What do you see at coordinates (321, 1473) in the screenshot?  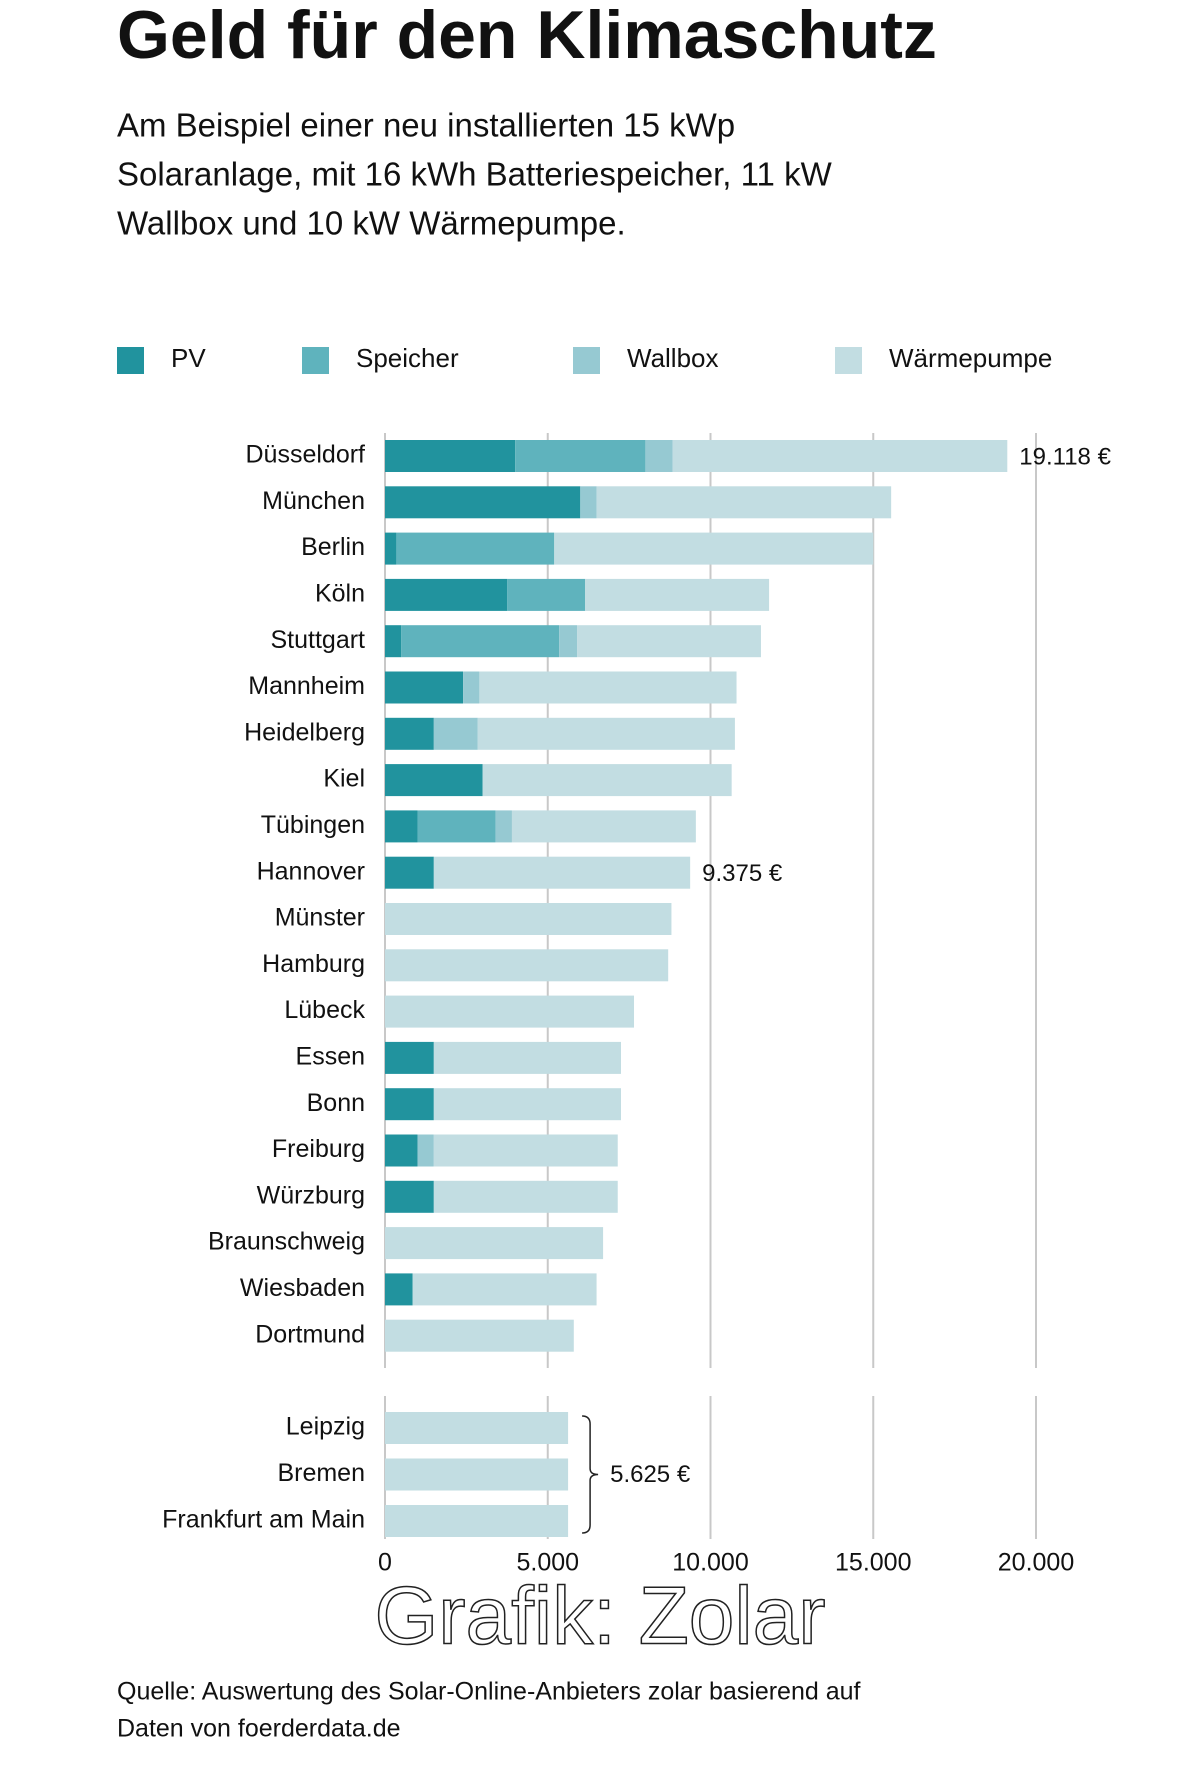 I see `y-tick-label: Bremen` at bounding box center [321, 1473].